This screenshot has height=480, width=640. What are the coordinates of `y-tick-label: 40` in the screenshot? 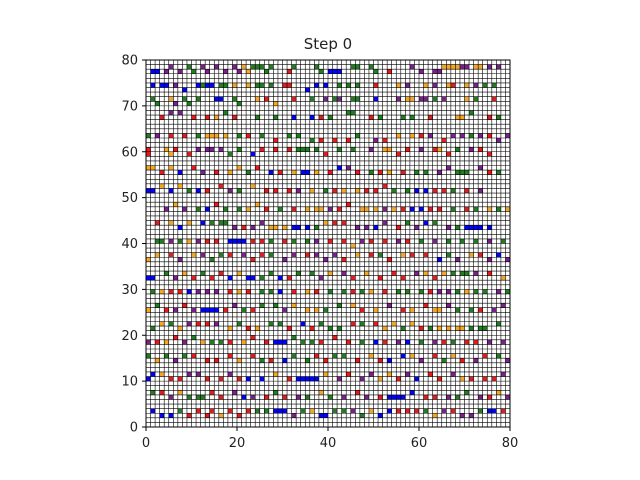 It's located at (129, 244).